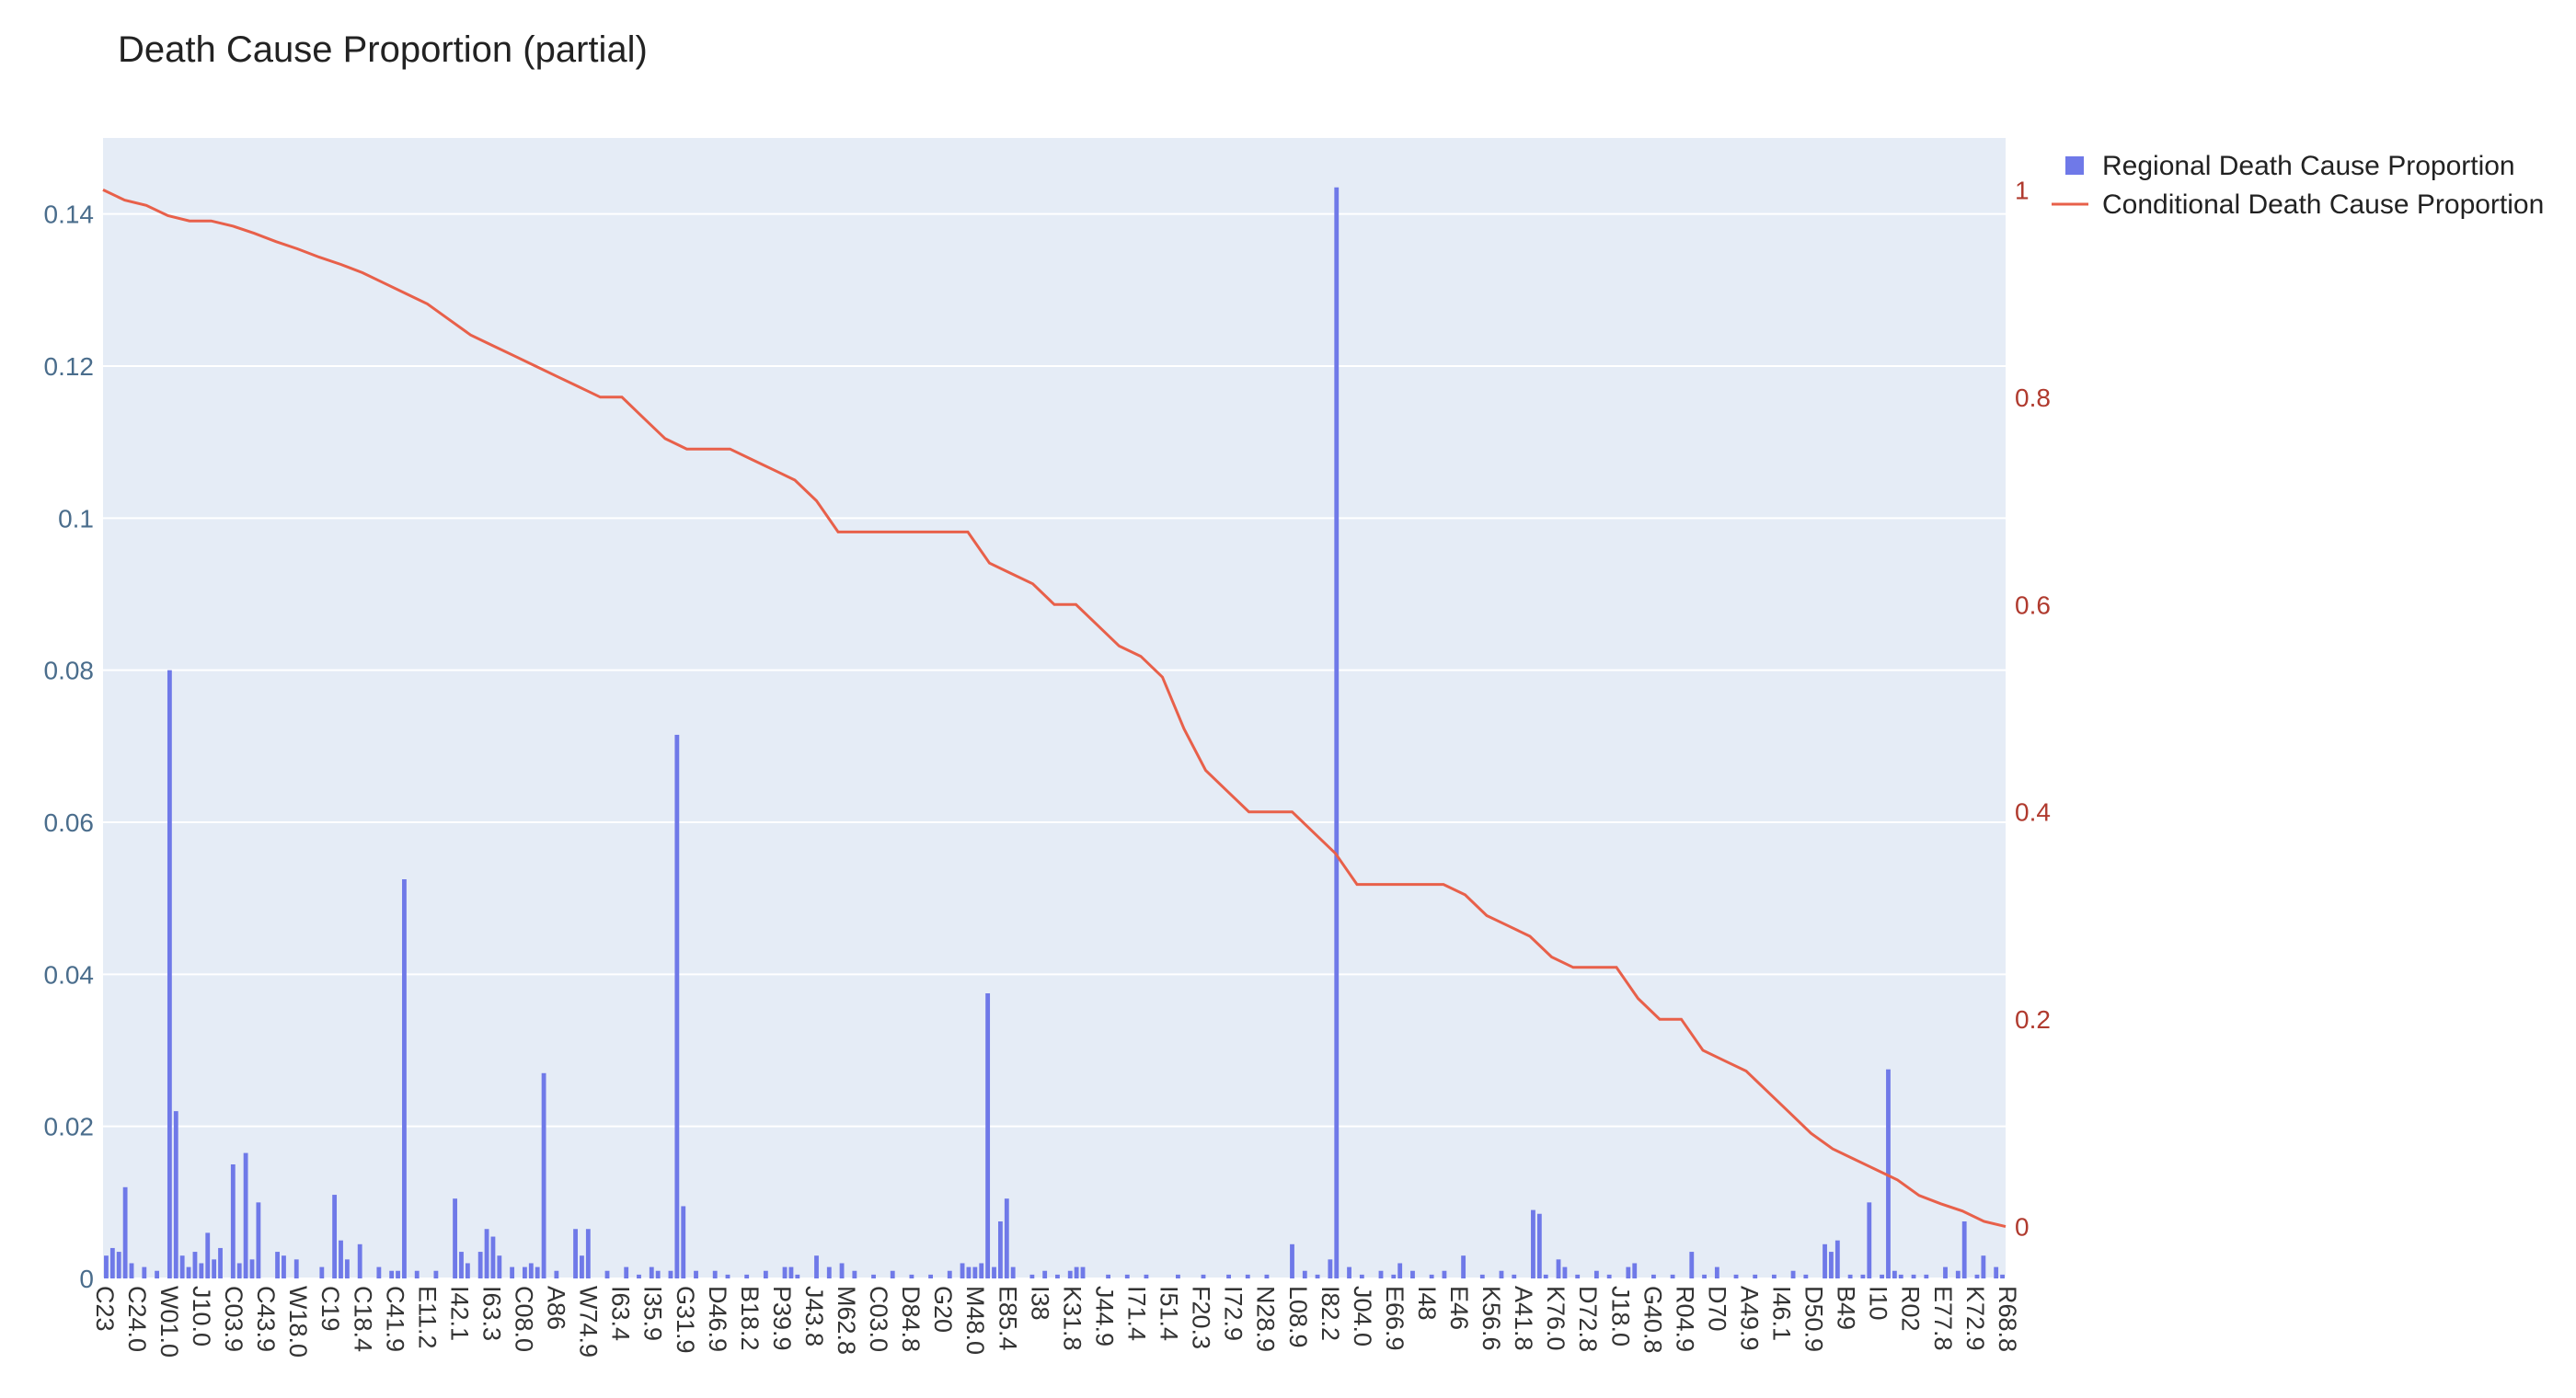 The height and width of the screenshot is (1398, 2576). Describe the element at coordinates (1782, 1313) in the screenshot. I see `x-tick-label: I46.1` at that location.